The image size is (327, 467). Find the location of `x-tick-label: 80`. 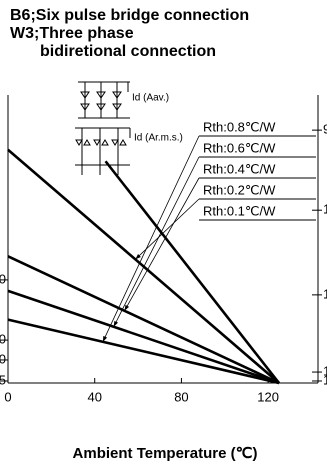

x-tick-label: 80 is located at coordinates (181, 396).